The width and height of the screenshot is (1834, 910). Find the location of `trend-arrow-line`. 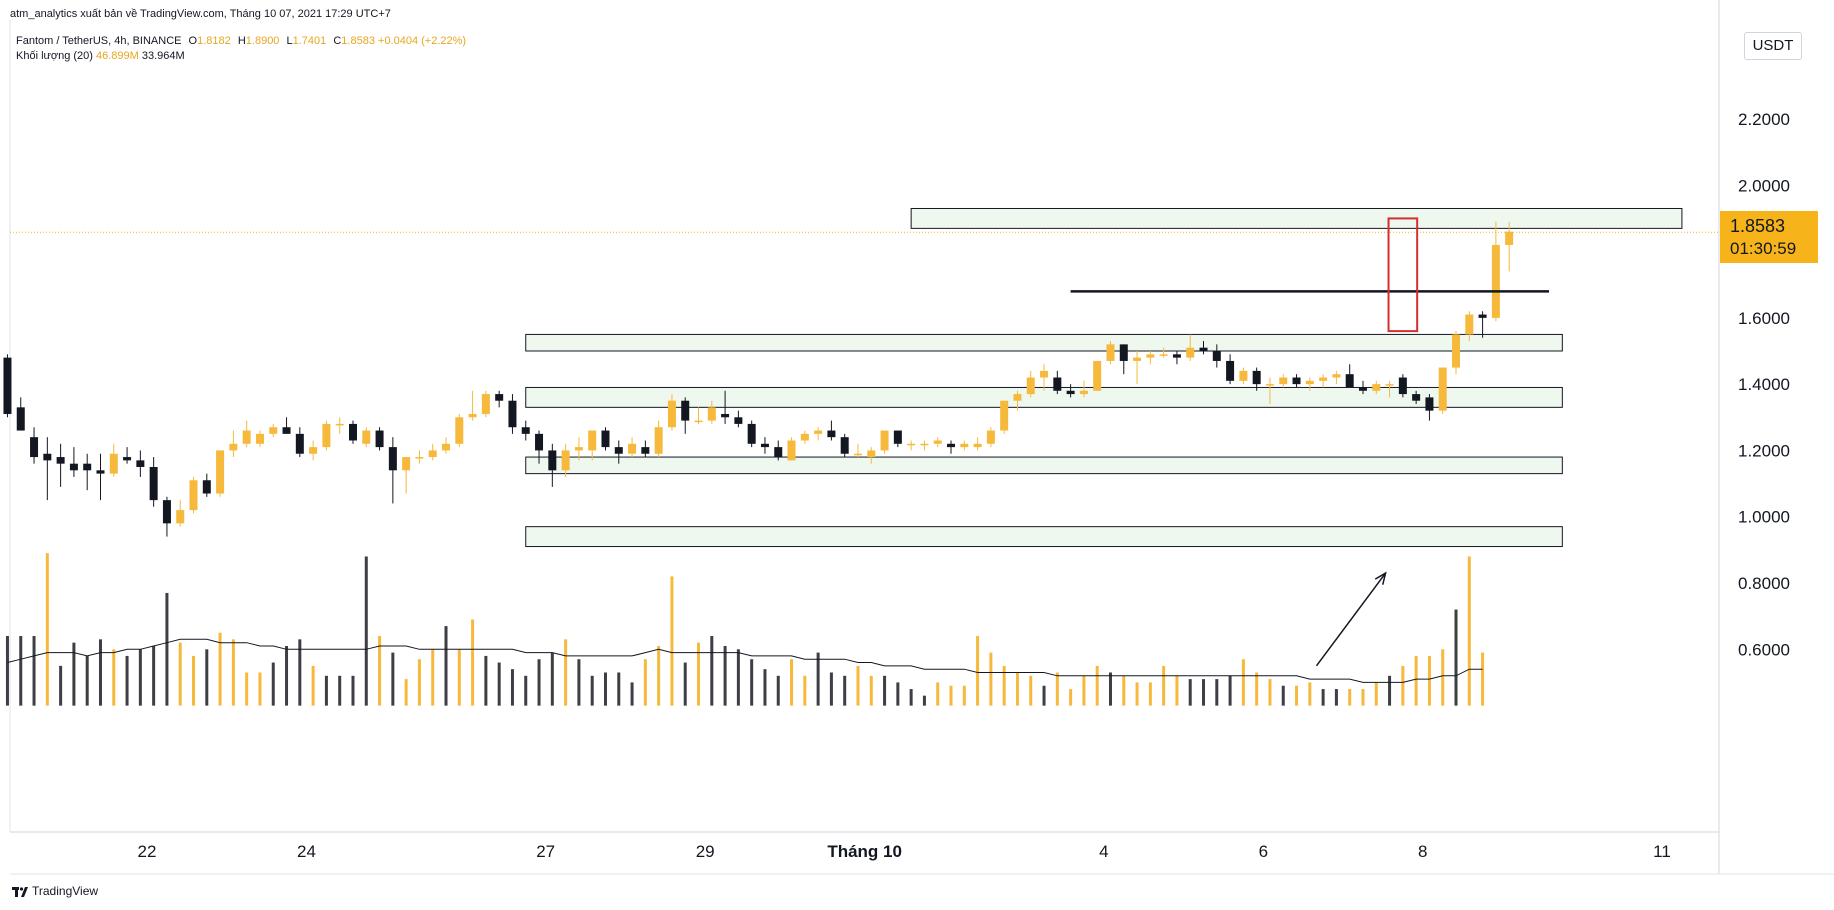

trend-arrow-line is located at coordinates (1351, 619).